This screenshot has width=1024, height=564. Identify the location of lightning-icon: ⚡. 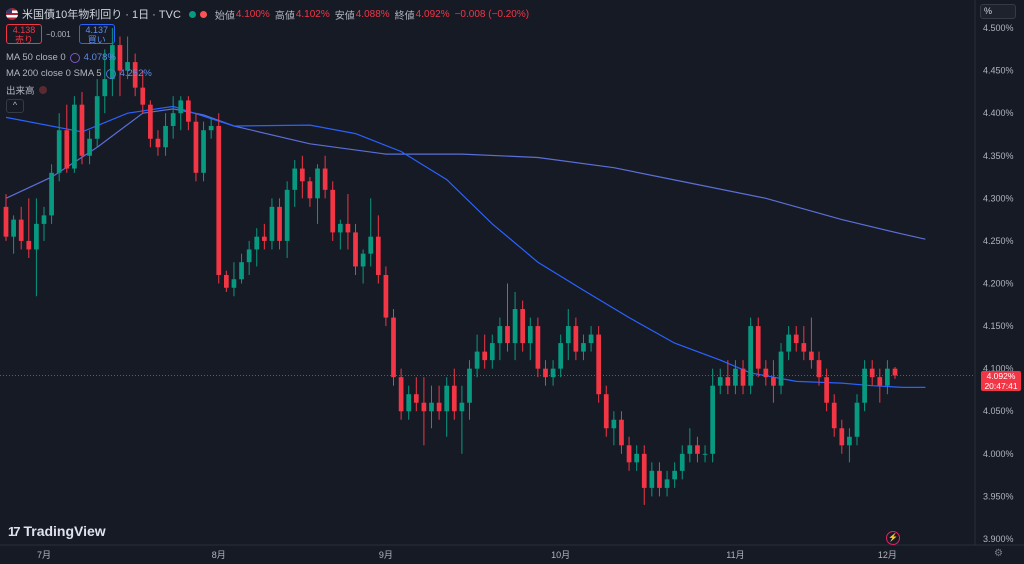
(893, 538).